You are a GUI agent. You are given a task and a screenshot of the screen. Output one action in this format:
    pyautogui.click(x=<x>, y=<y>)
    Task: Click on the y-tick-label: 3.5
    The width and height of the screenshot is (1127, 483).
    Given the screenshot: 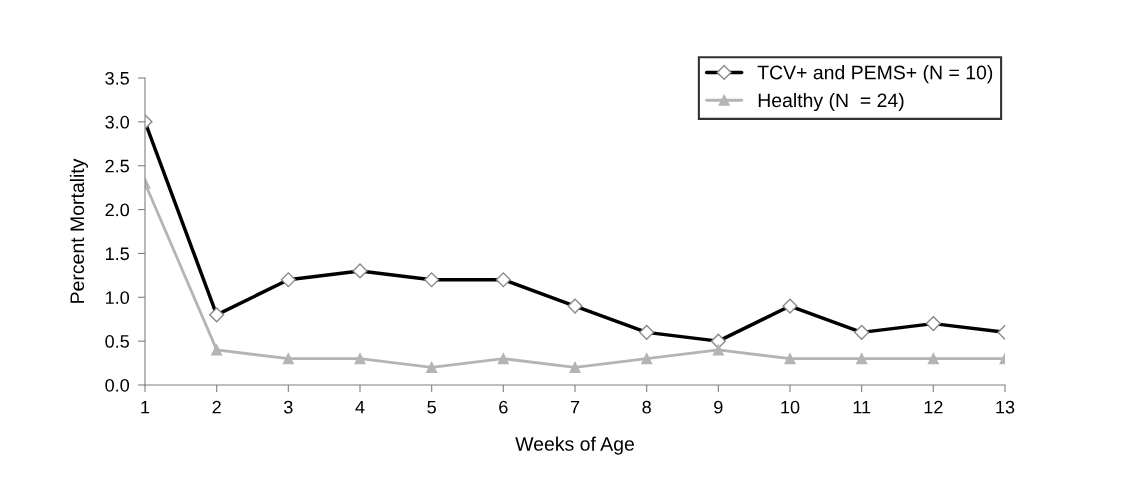 What is the action you would take?
    pyautogui.click(x=117, y=78)
    